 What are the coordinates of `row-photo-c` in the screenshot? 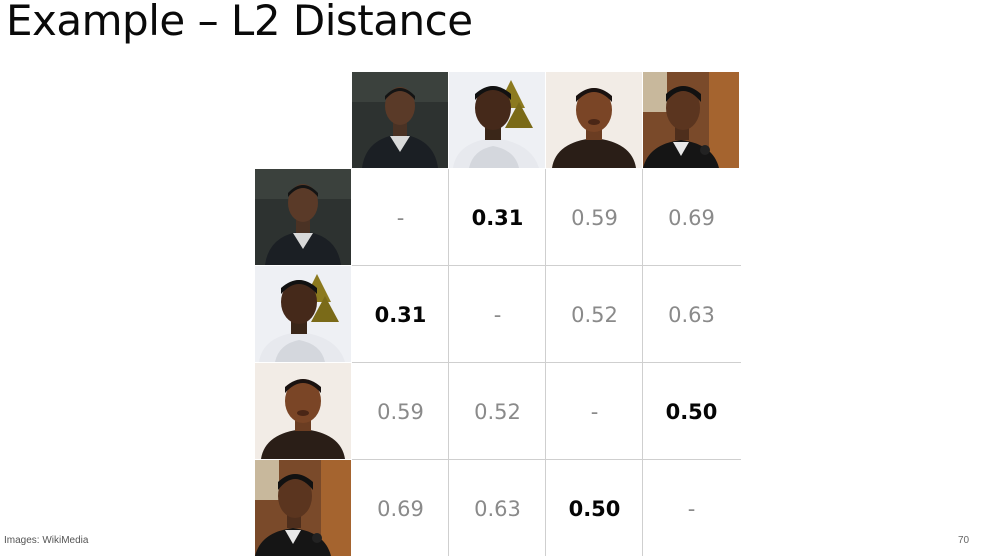 It's located at (303, 411).